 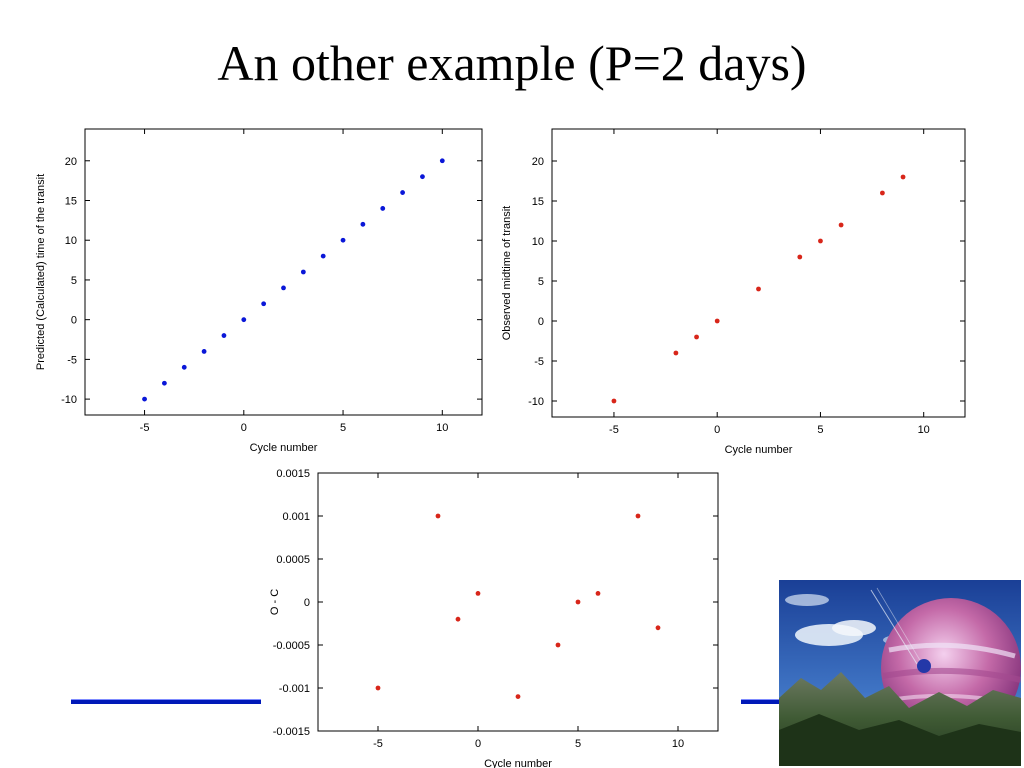 What do you see at coordinates (900, 673) in the screenshot?
I see `planet-landscape-icon` at bounding box center [900, 673].